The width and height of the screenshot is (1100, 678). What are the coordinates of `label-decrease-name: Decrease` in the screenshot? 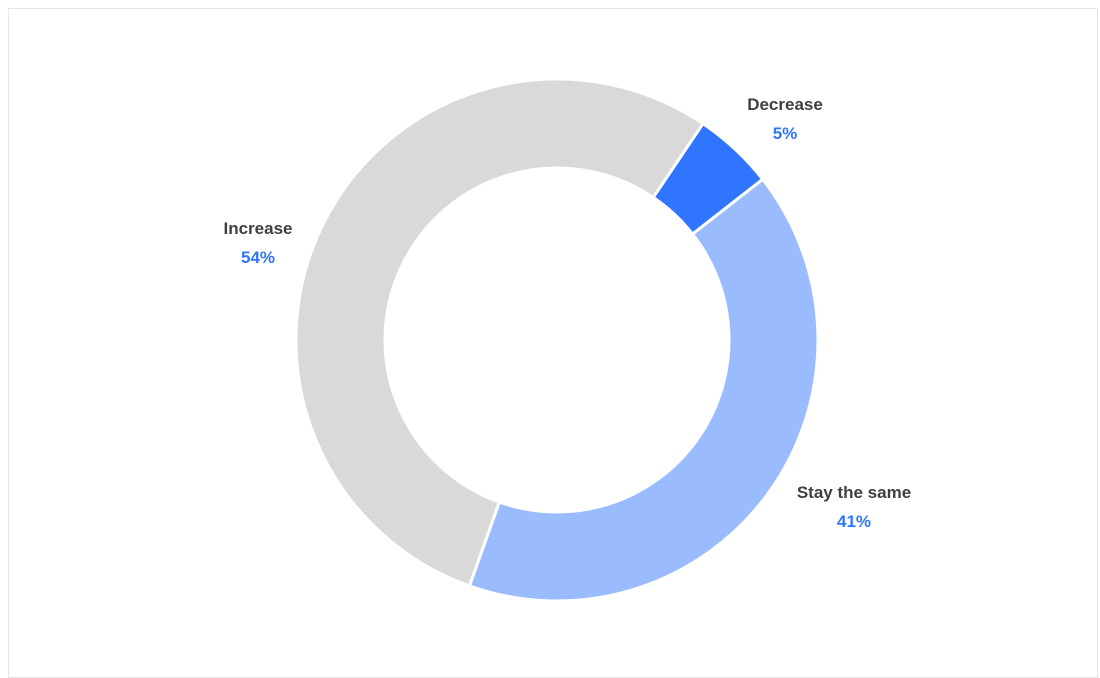 It's located at (785, 104).